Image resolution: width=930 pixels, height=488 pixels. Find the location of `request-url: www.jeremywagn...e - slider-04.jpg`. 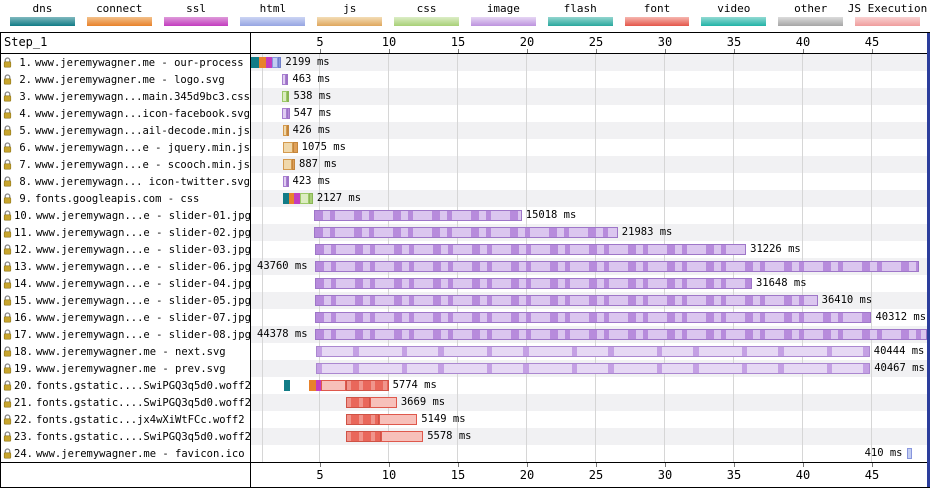

request-url: www.jeremywagn...e - slider-04.jpg is located at coordinates (142, 283).